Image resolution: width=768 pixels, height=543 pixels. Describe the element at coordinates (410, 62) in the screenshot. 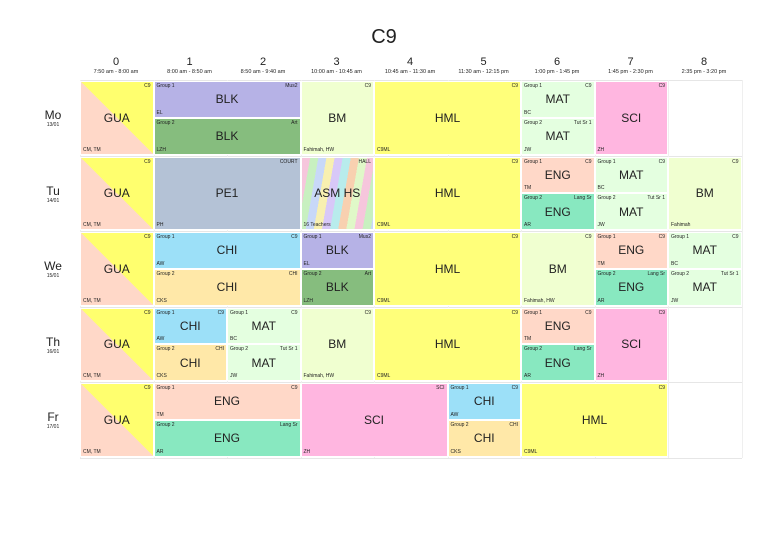

I see `period-number: 4` at that location.